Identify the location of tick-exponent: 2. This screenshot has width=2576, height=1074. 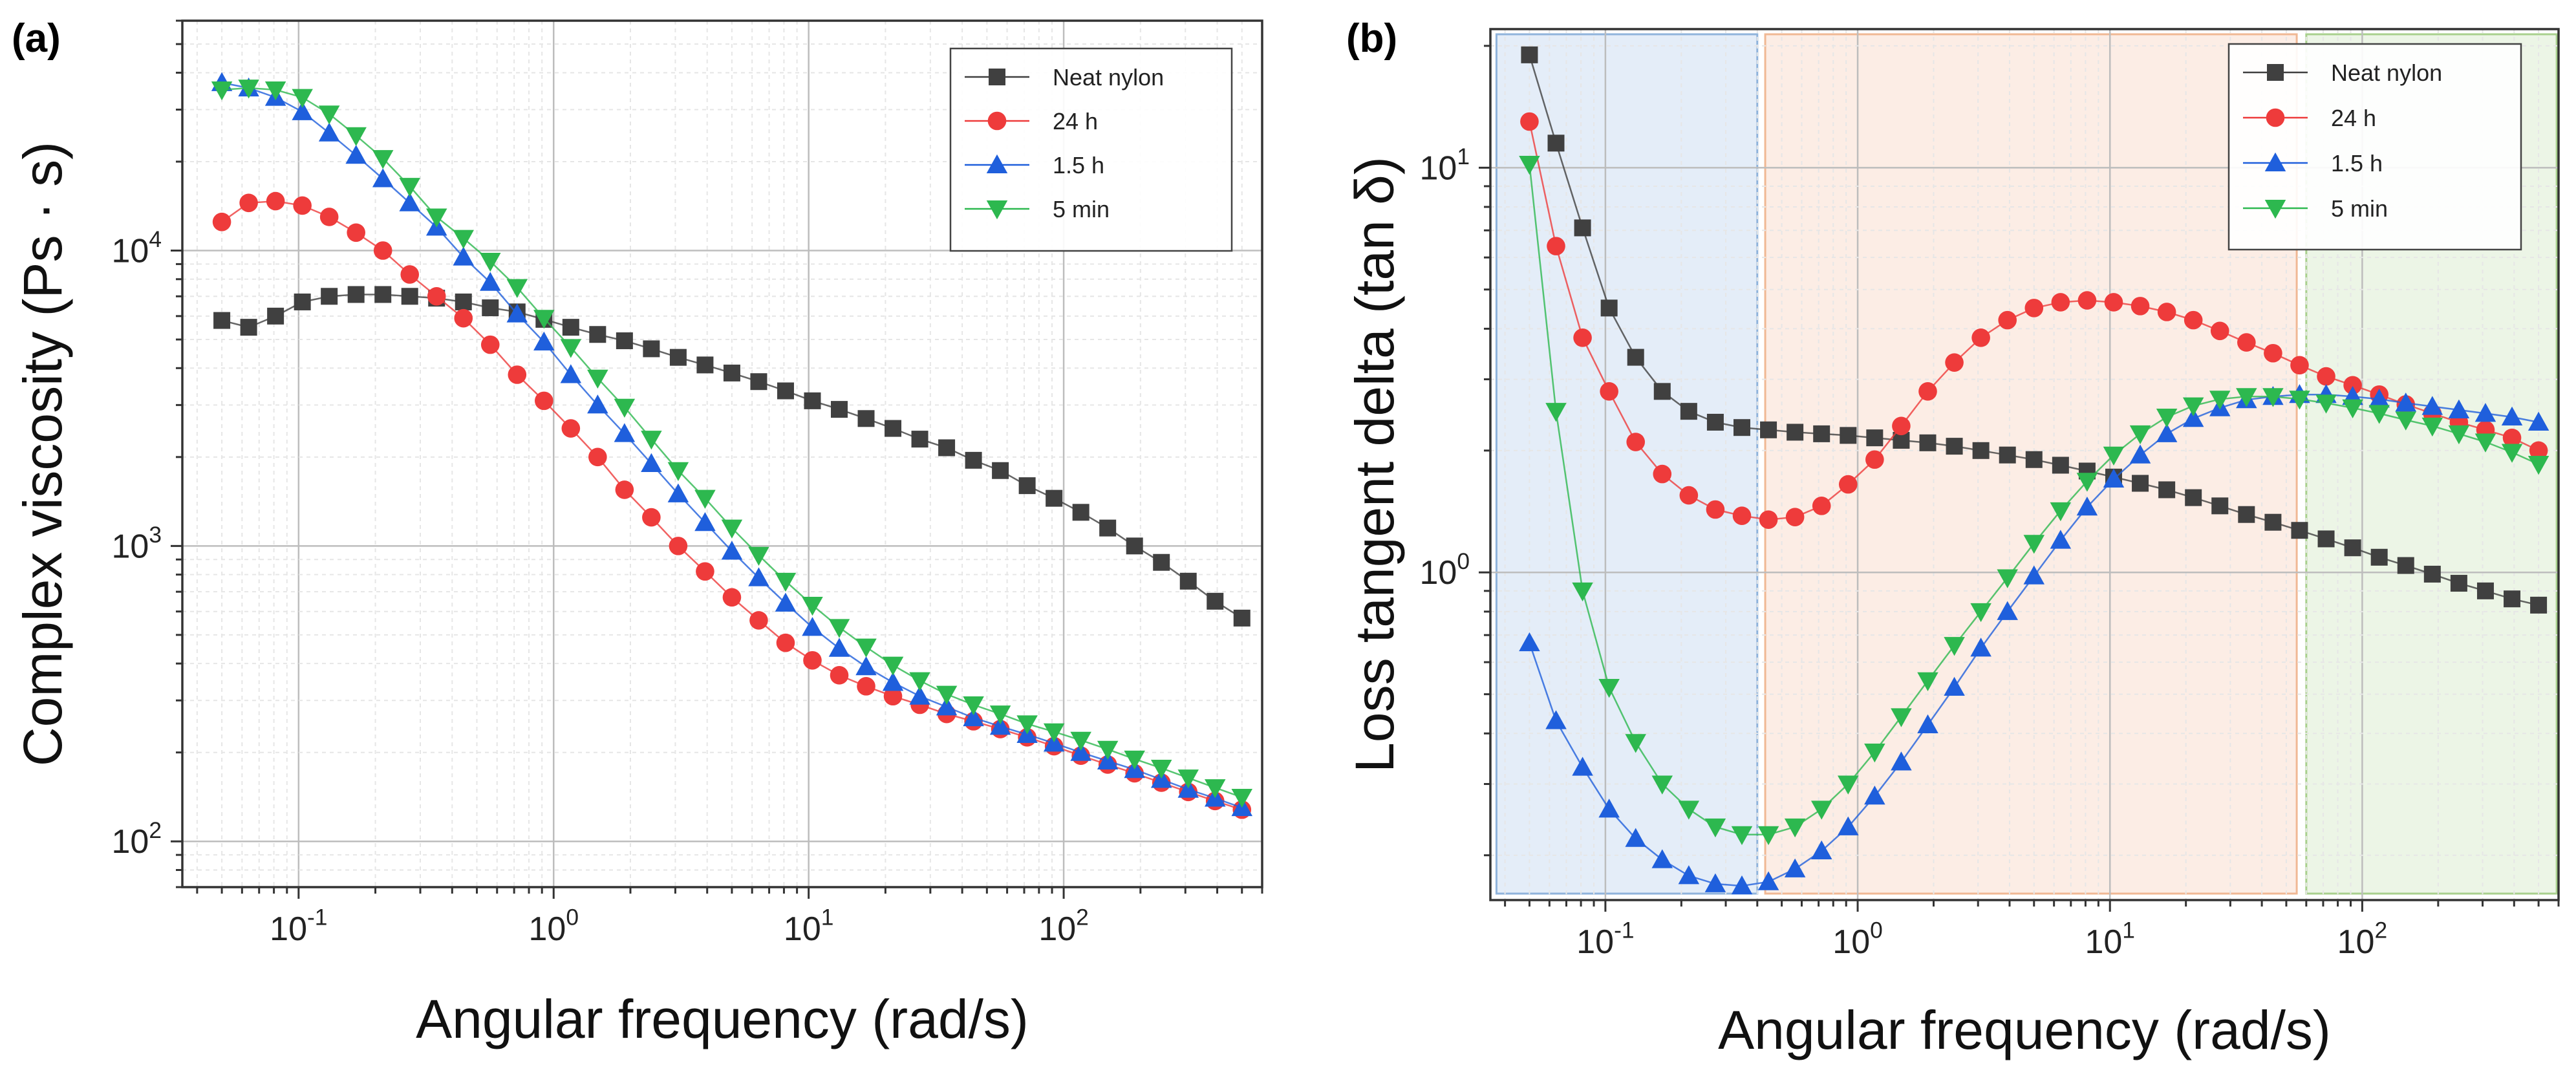
(2380, 930).